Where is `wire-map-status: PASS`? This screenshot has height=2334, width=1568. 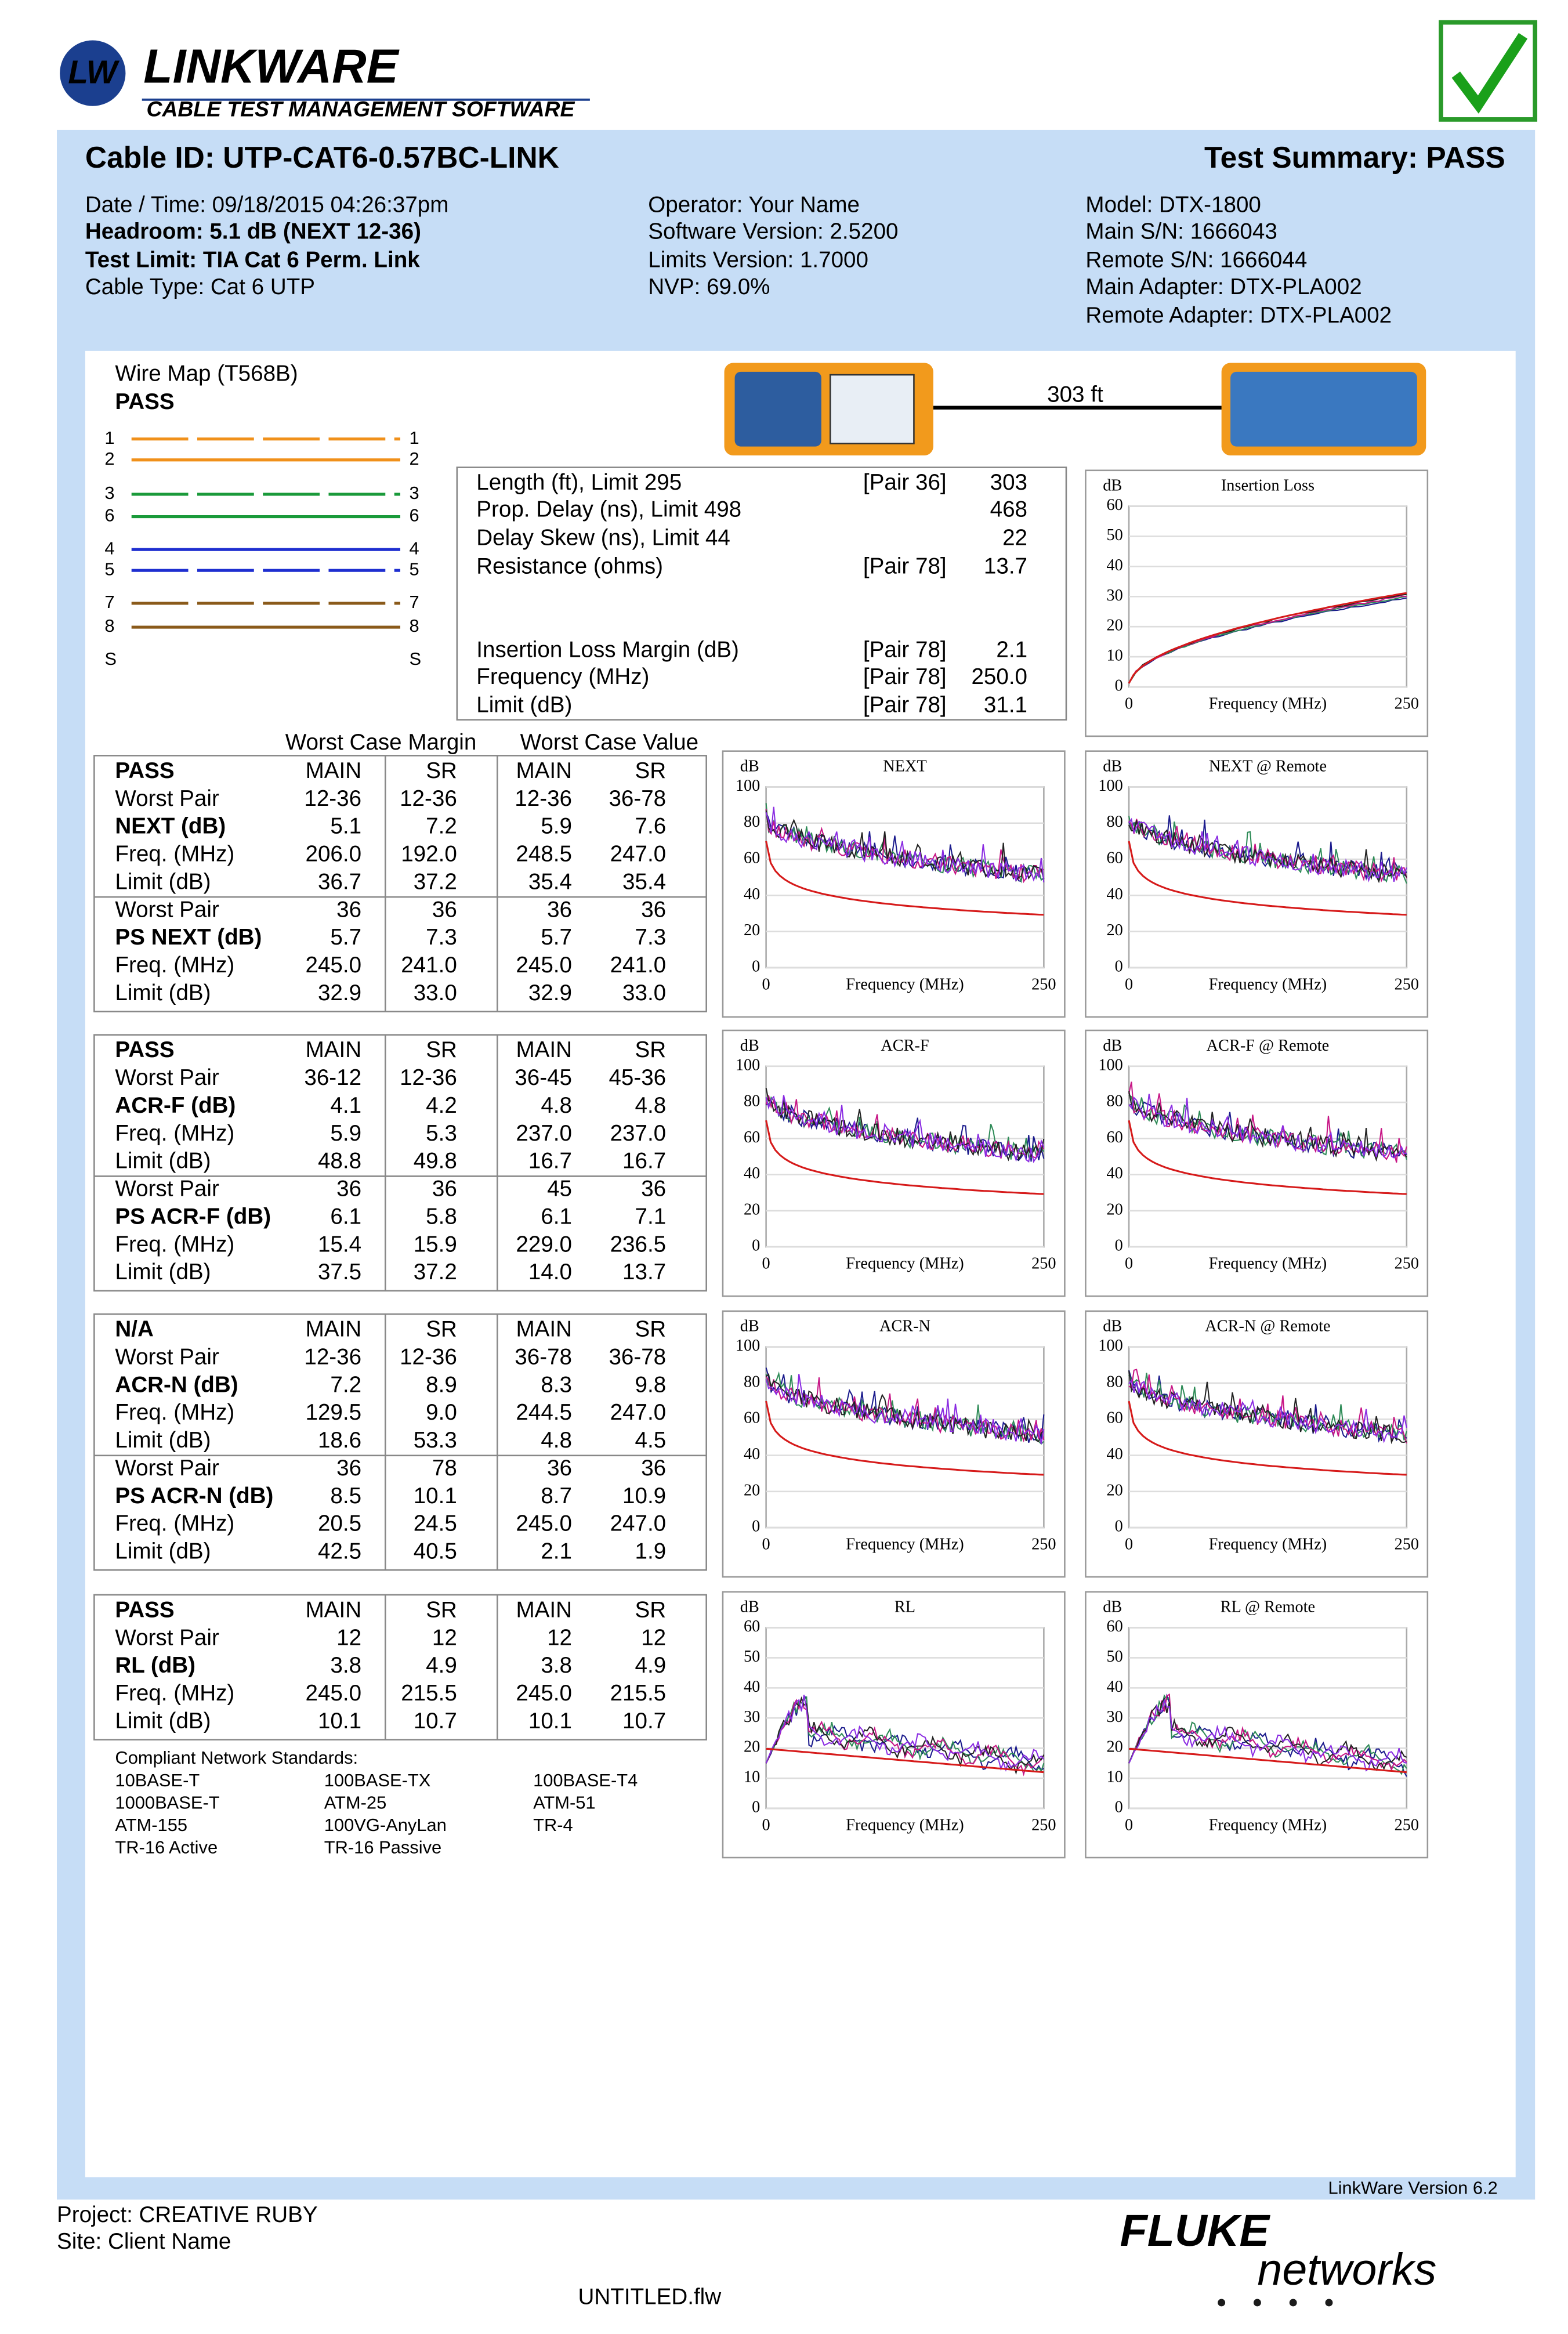
wire-map-status: PASS is located at coordinates (144, 401).